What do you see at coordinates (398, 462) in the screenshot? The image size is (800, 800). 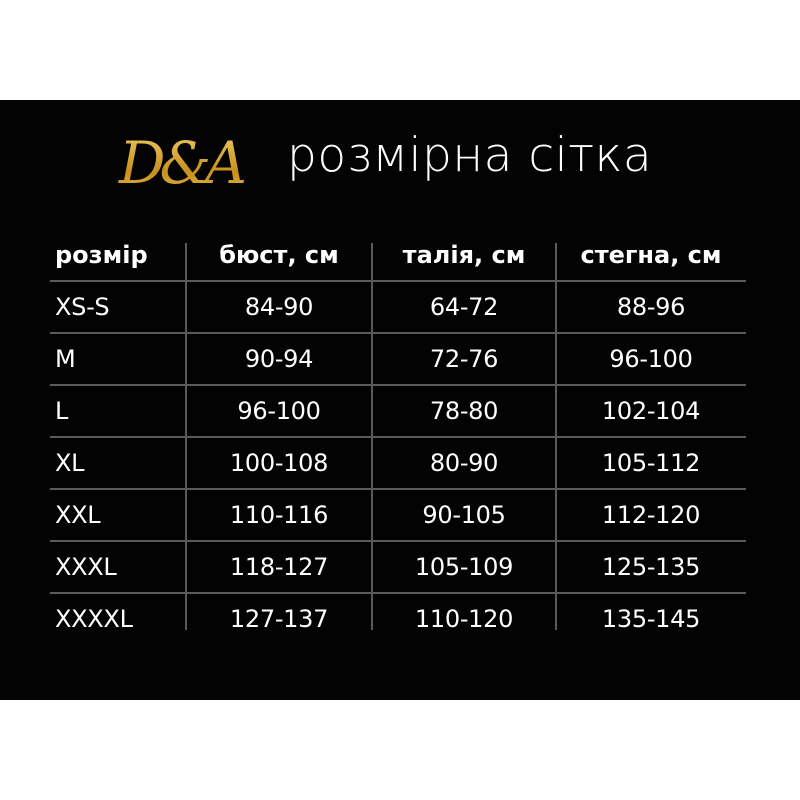 I see `table-row: XL 100-108 80-90 105-112` at bounding box center [398, 462].